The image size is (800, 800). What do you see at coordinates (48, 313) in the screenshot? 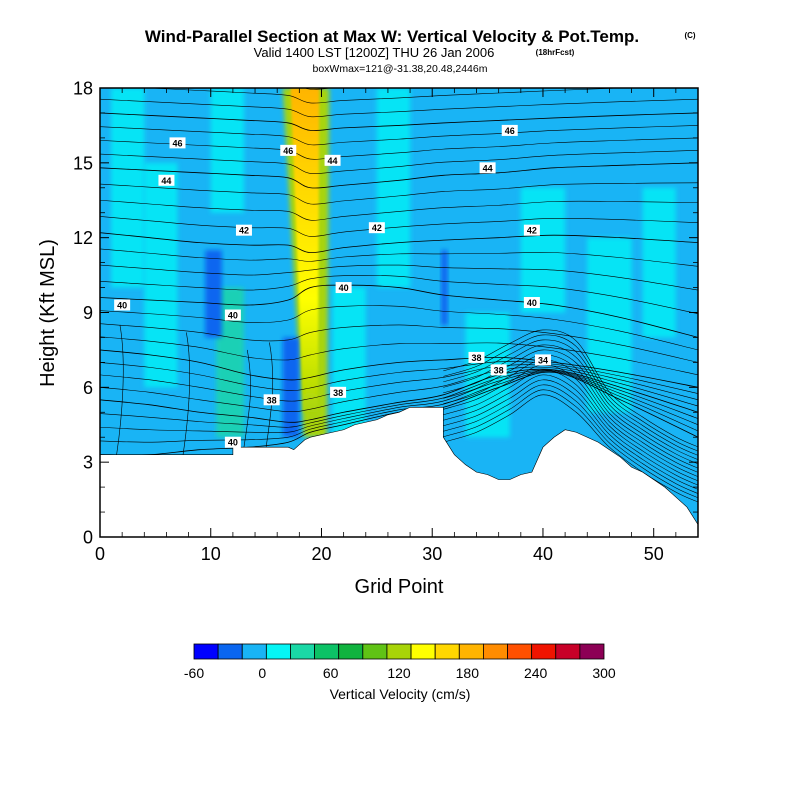
I see `y-axis-label: Height (Kft MSL)` at bounding box center [48, 313].